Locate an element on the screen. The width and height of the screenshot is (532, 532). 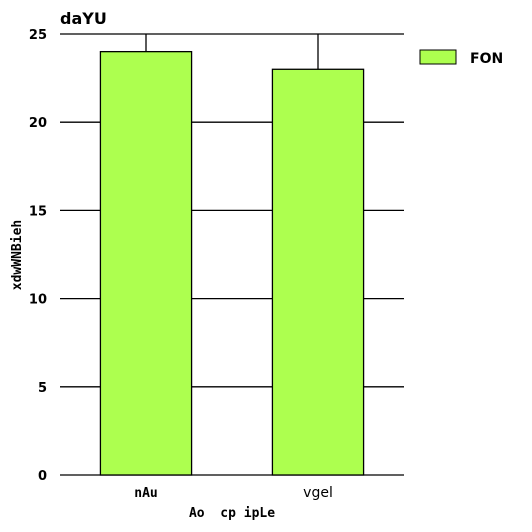
x-axis-label: Ao cp ipLe is located at coordinates (232, 513).